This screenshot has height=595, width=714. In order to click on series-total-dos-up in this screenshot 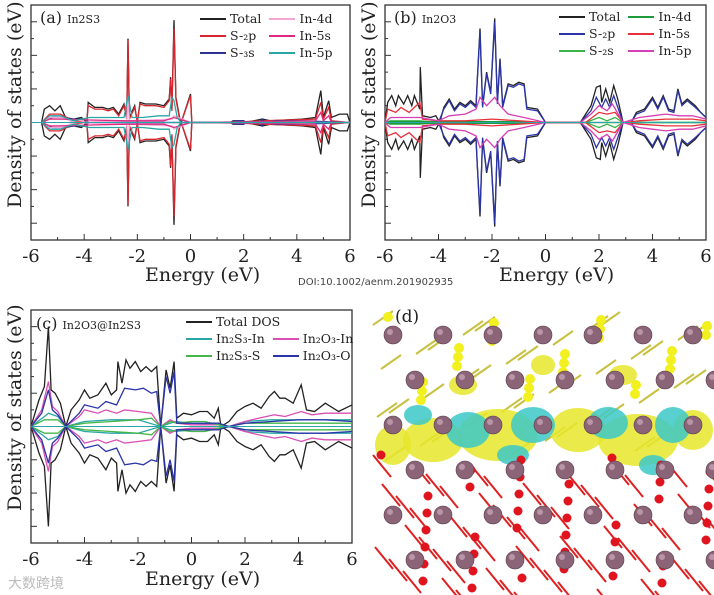, I will do `click(191, 377)`.